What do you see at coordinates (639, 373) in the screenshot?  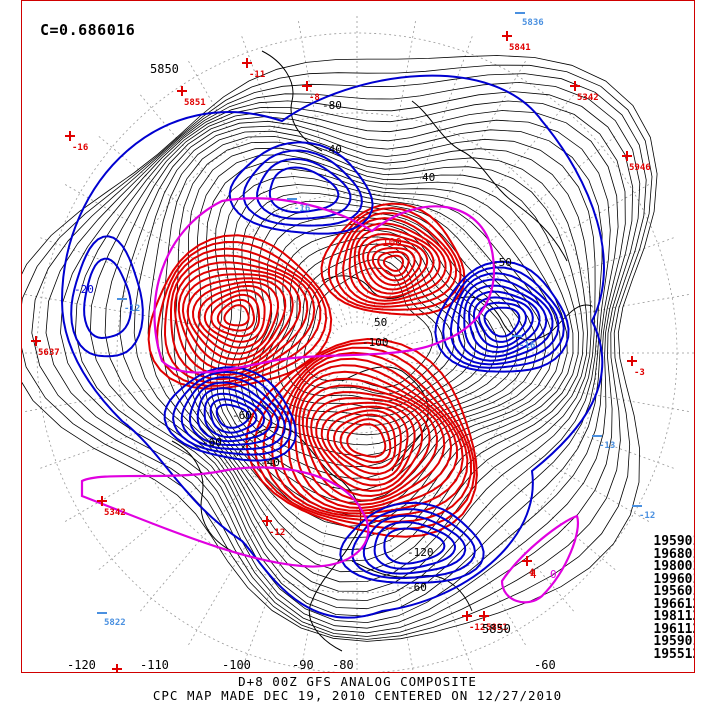 I see `high-marker-value: -3` at bounding box center [639, 373].